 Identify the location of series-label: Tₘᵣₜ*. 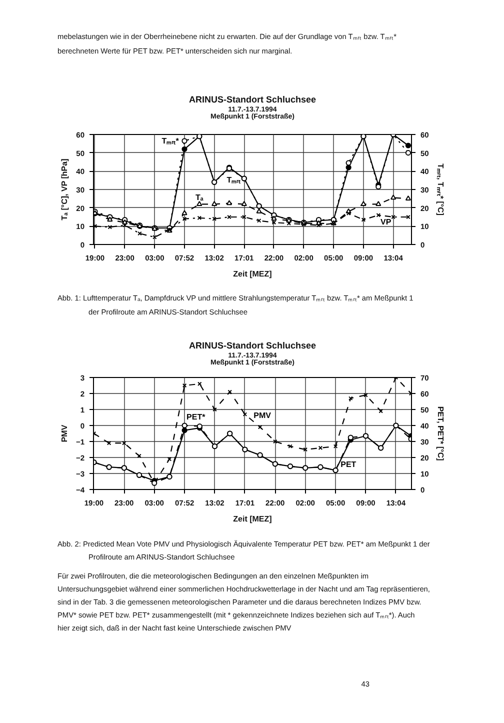
(171, 141).